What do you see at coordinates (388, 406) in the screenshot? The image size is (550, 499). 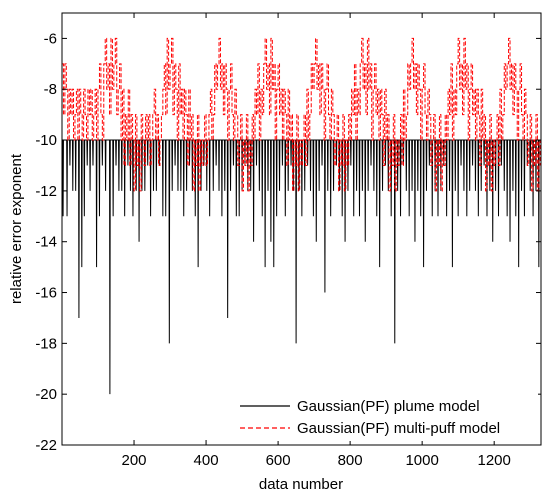 I see `legend-label-plume: Gaussian(PF) plume model` at bounding box center [388, 406].